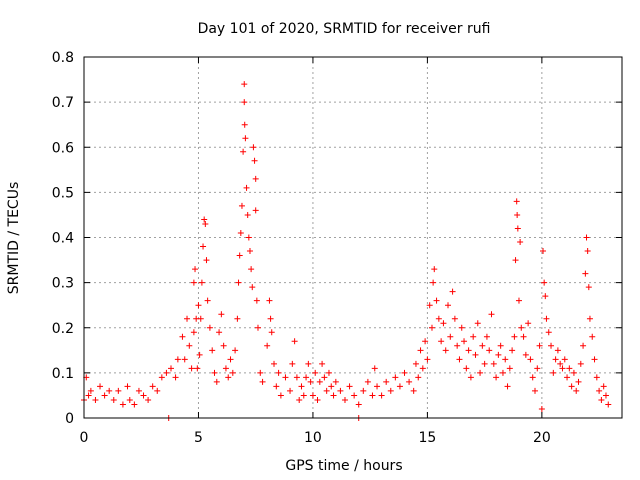 The height and width of the screenshot is (480, 640). Describe the element at coordinates (63, 193) in the screenshot. I see `y-tick-label: 0.5` at that location.